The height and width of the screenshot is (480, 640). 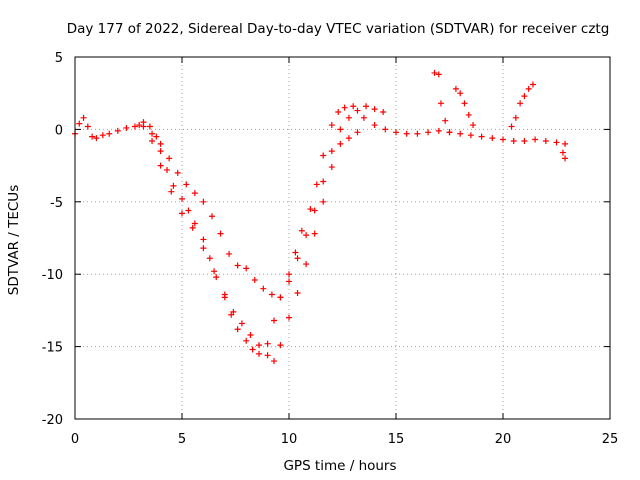 I want to click on y-tick-label: 5, so click(x=59, y=58).